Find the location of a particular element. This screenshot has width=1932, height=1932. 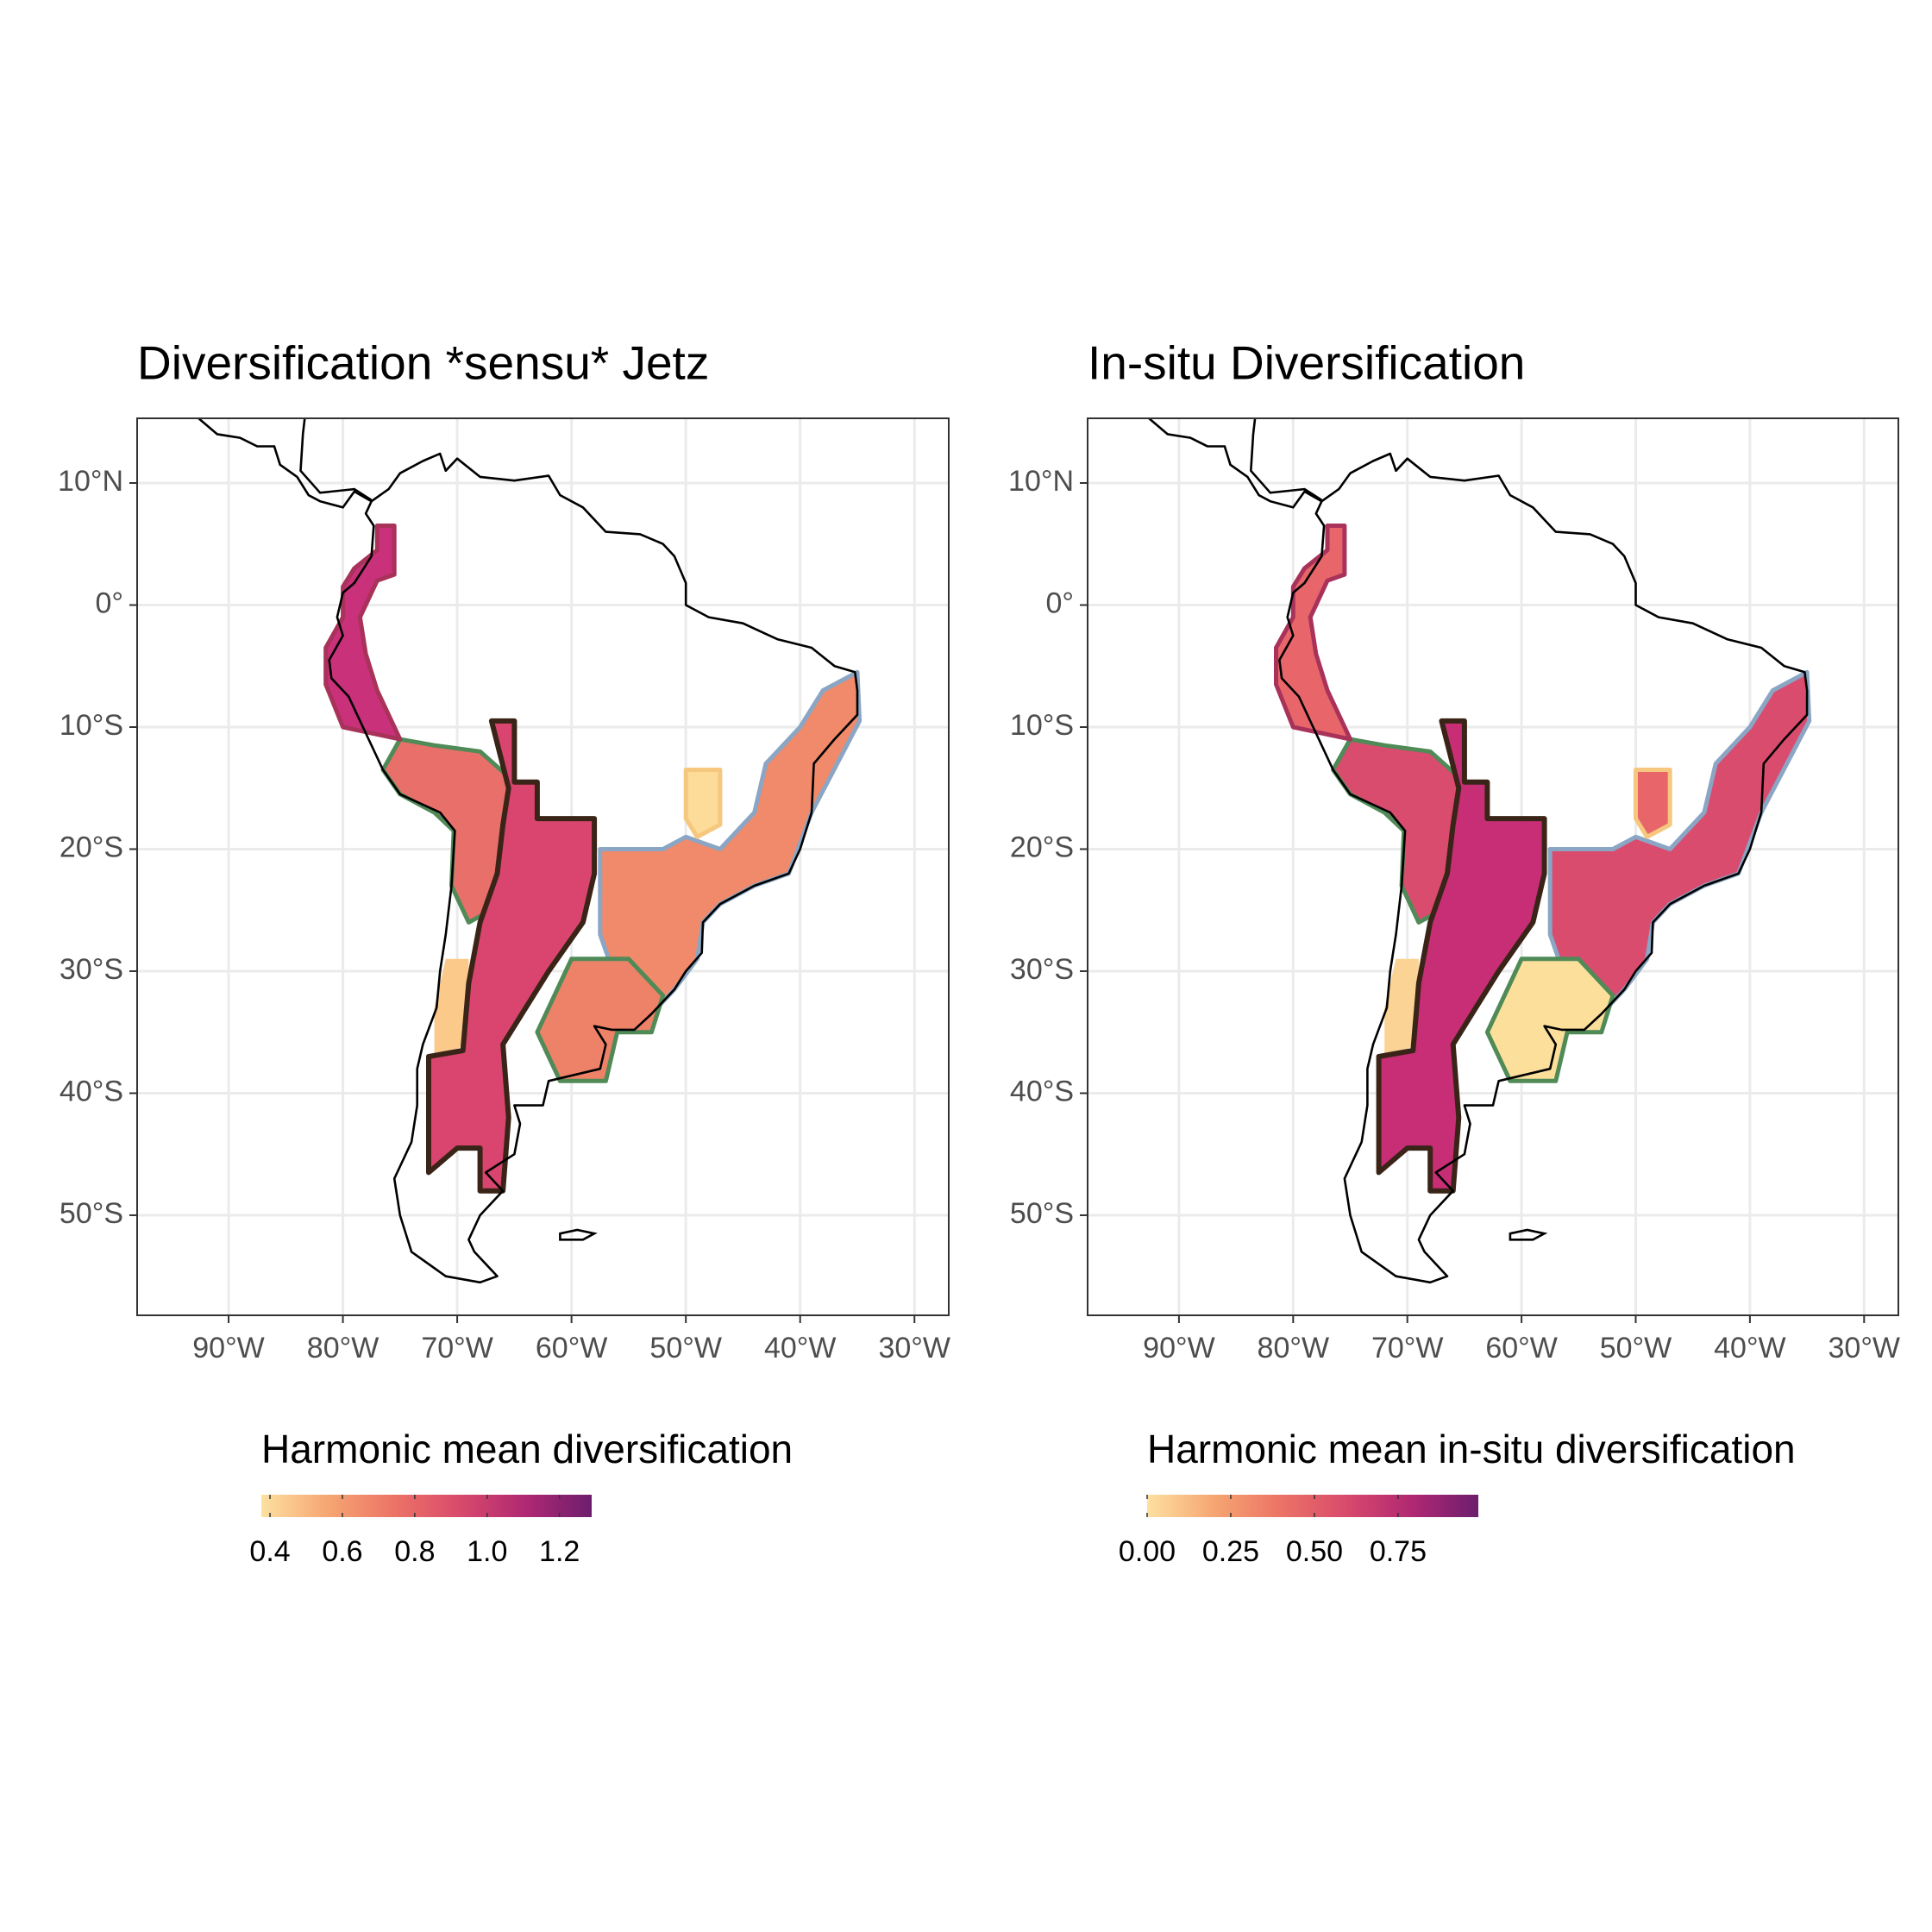

legend-title: Harmonic mean in-situ diversification is located at coordinates (1472, 1449).